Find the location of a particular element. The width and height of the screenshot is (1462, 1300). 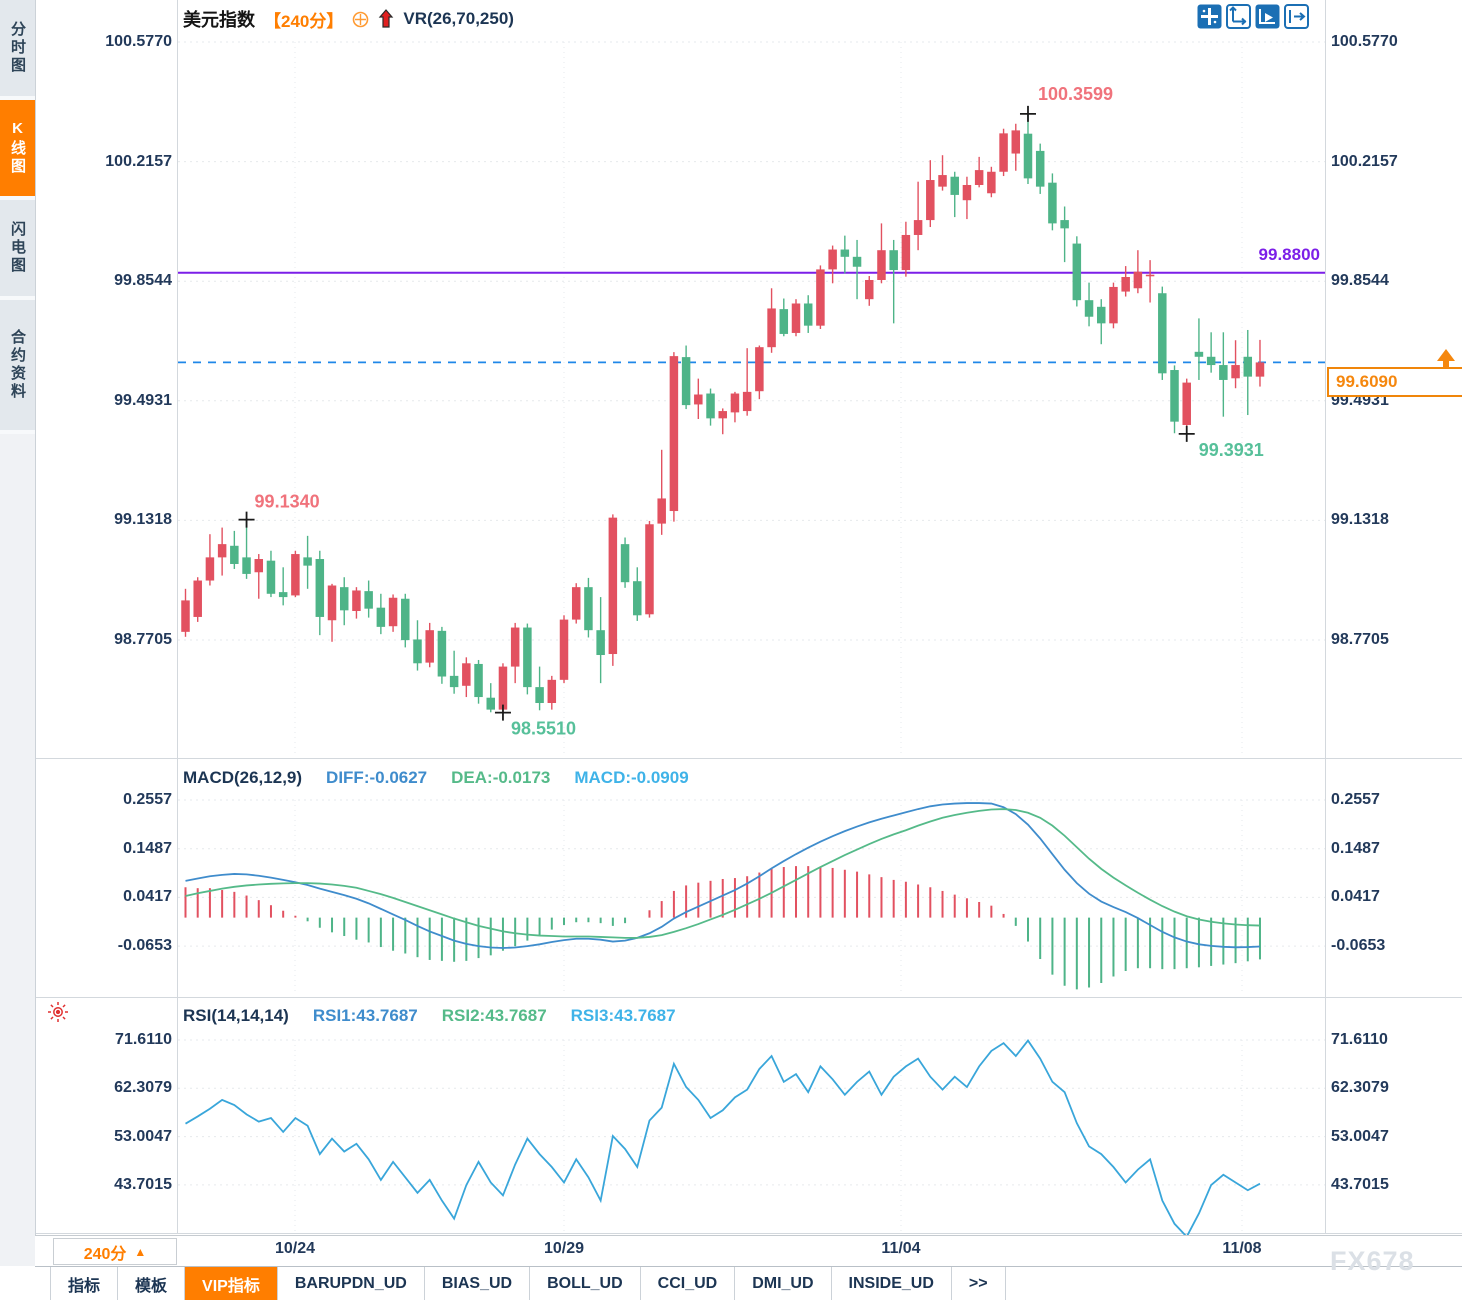

rsi1-value: RSI1:43.7687 is located at coordinates (365, 1015).